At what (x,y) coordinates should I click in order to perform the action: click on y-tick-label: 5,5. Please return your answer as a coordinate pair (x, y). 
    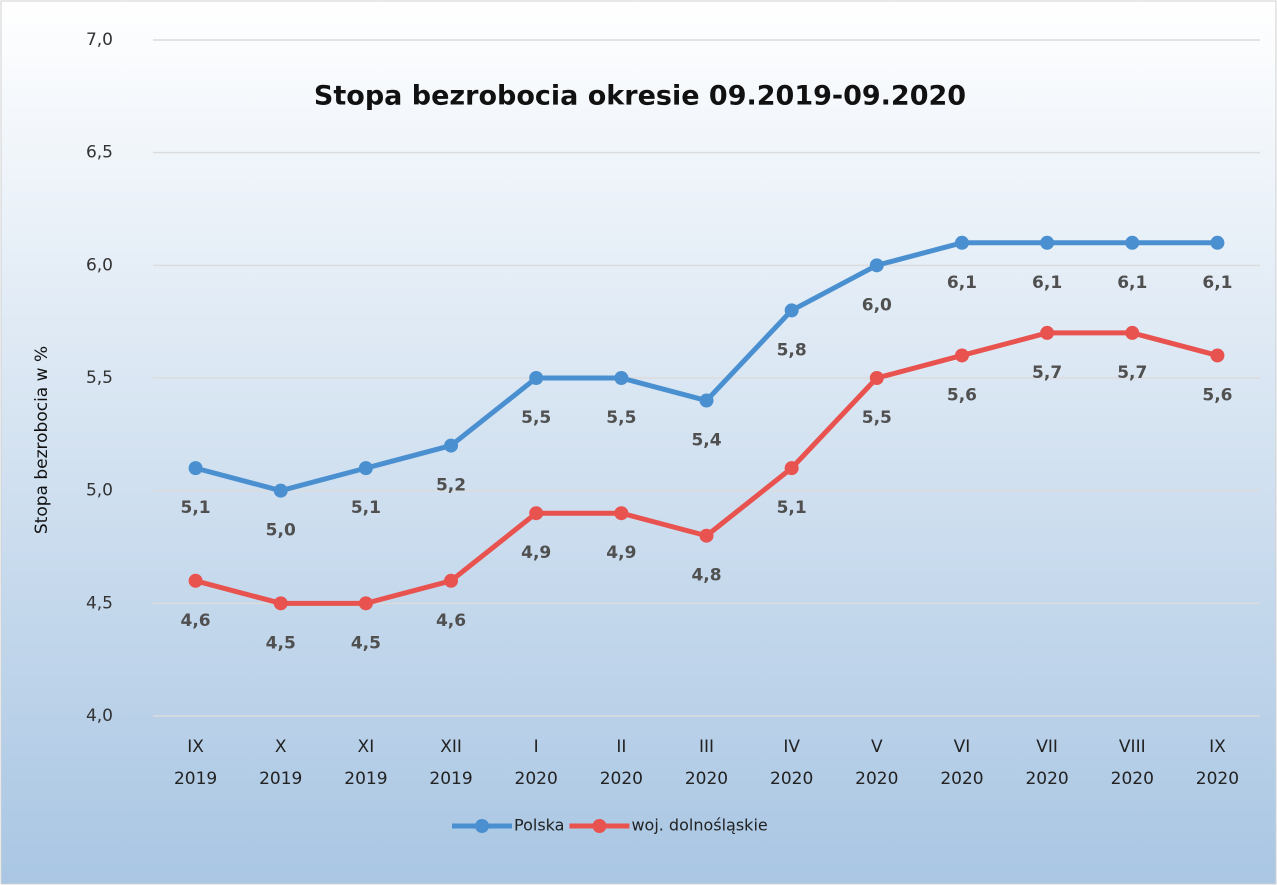
    Looking at the image, I should click on (99, 378).